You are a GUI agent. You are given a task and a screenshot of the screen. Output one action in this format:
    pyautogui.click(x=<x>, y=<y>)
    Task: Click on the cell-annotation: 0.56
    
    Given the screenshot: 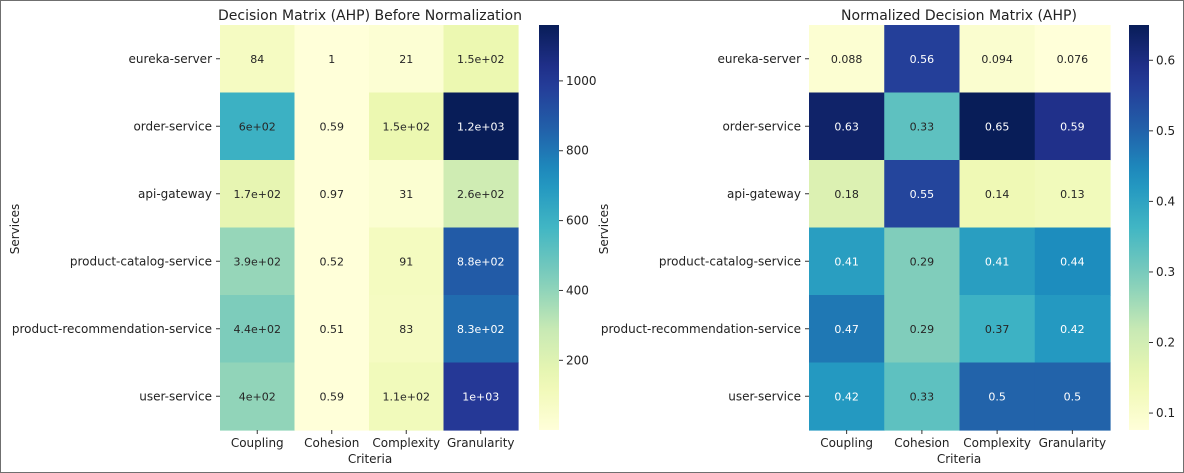 What is the action you would take?
    pyautogui.click(x=922, y=59)
    